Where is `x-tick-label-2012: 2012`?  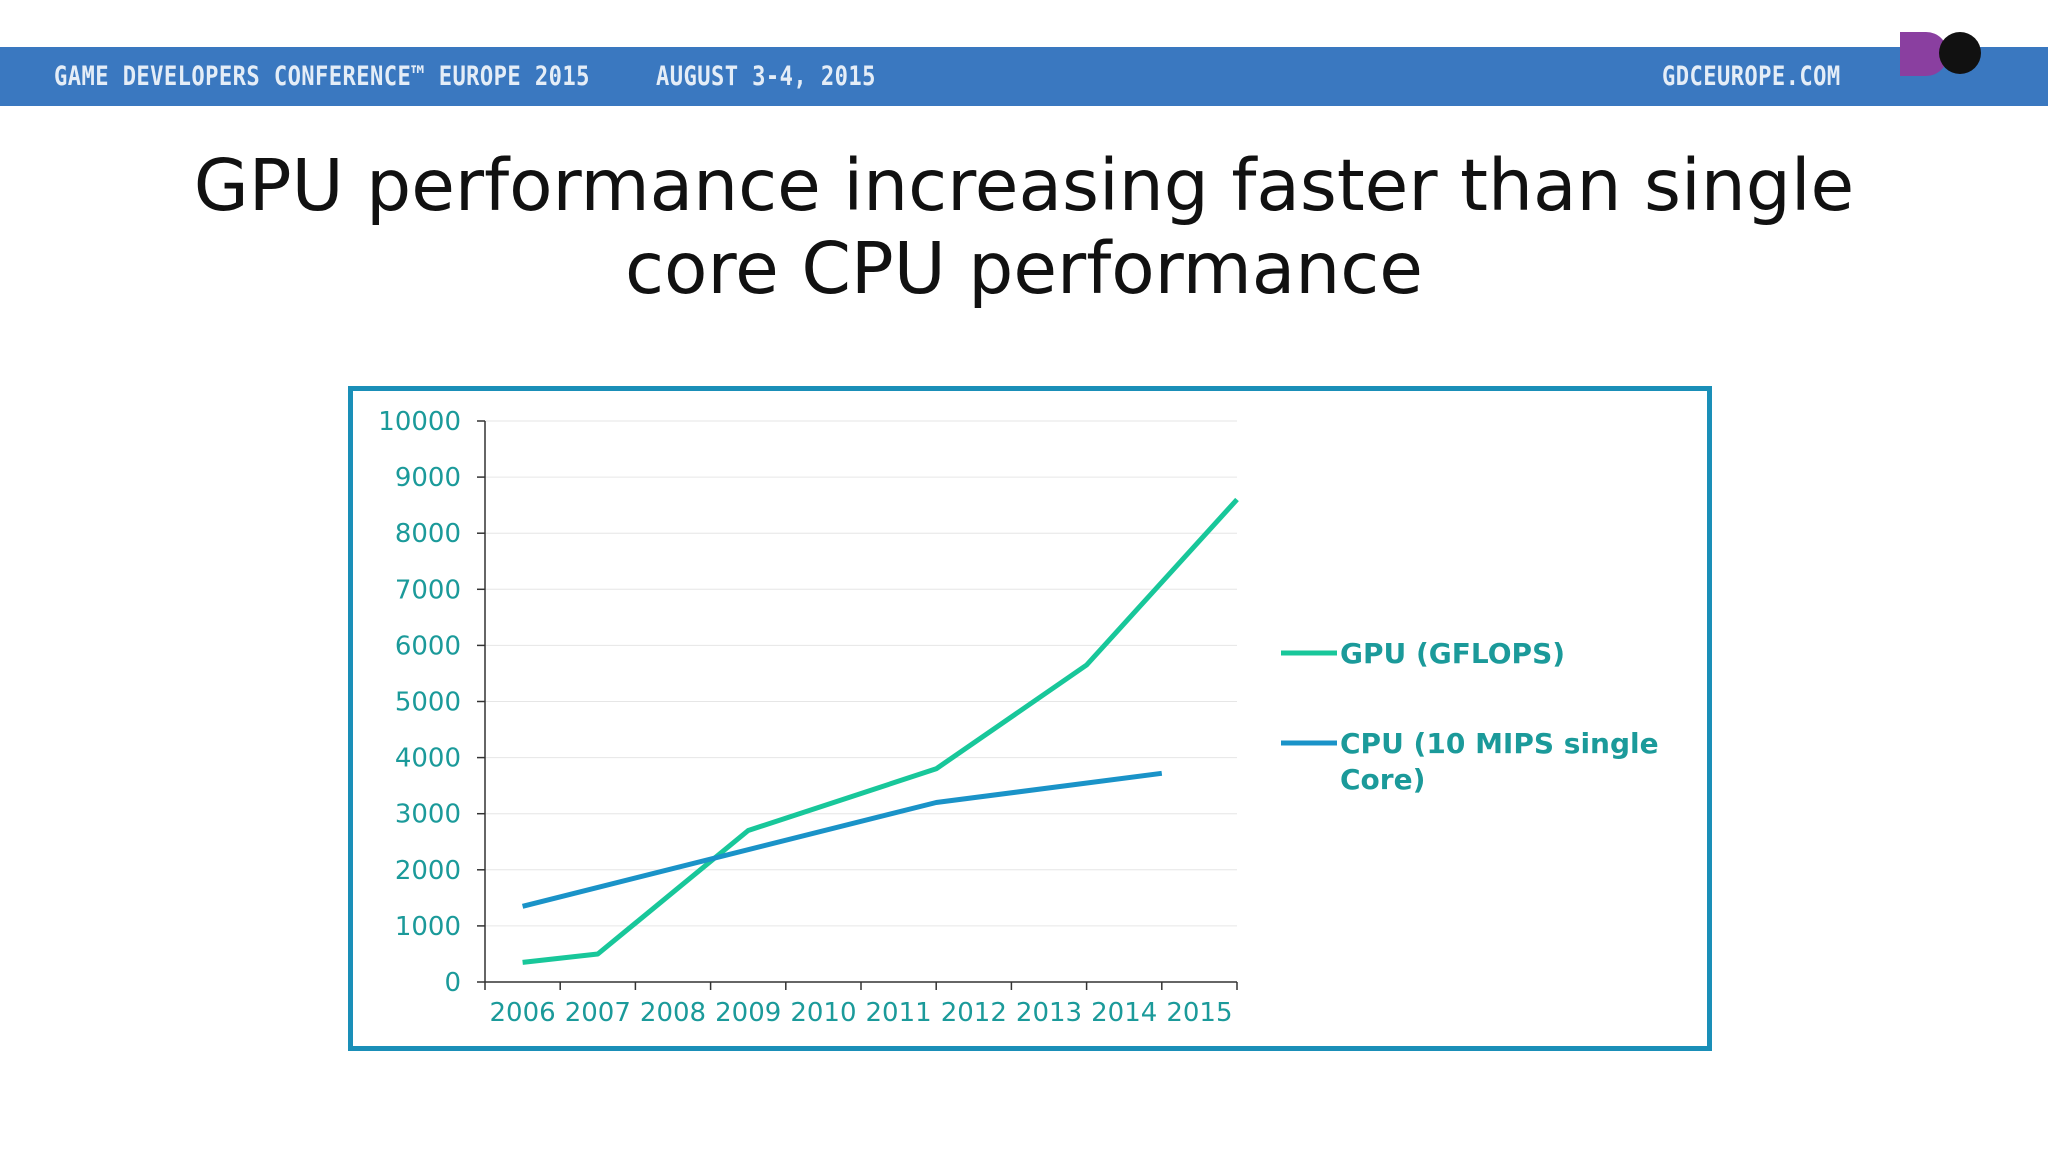
x-tick-label-2012: 2012 is located at coordinates (974, 1013).